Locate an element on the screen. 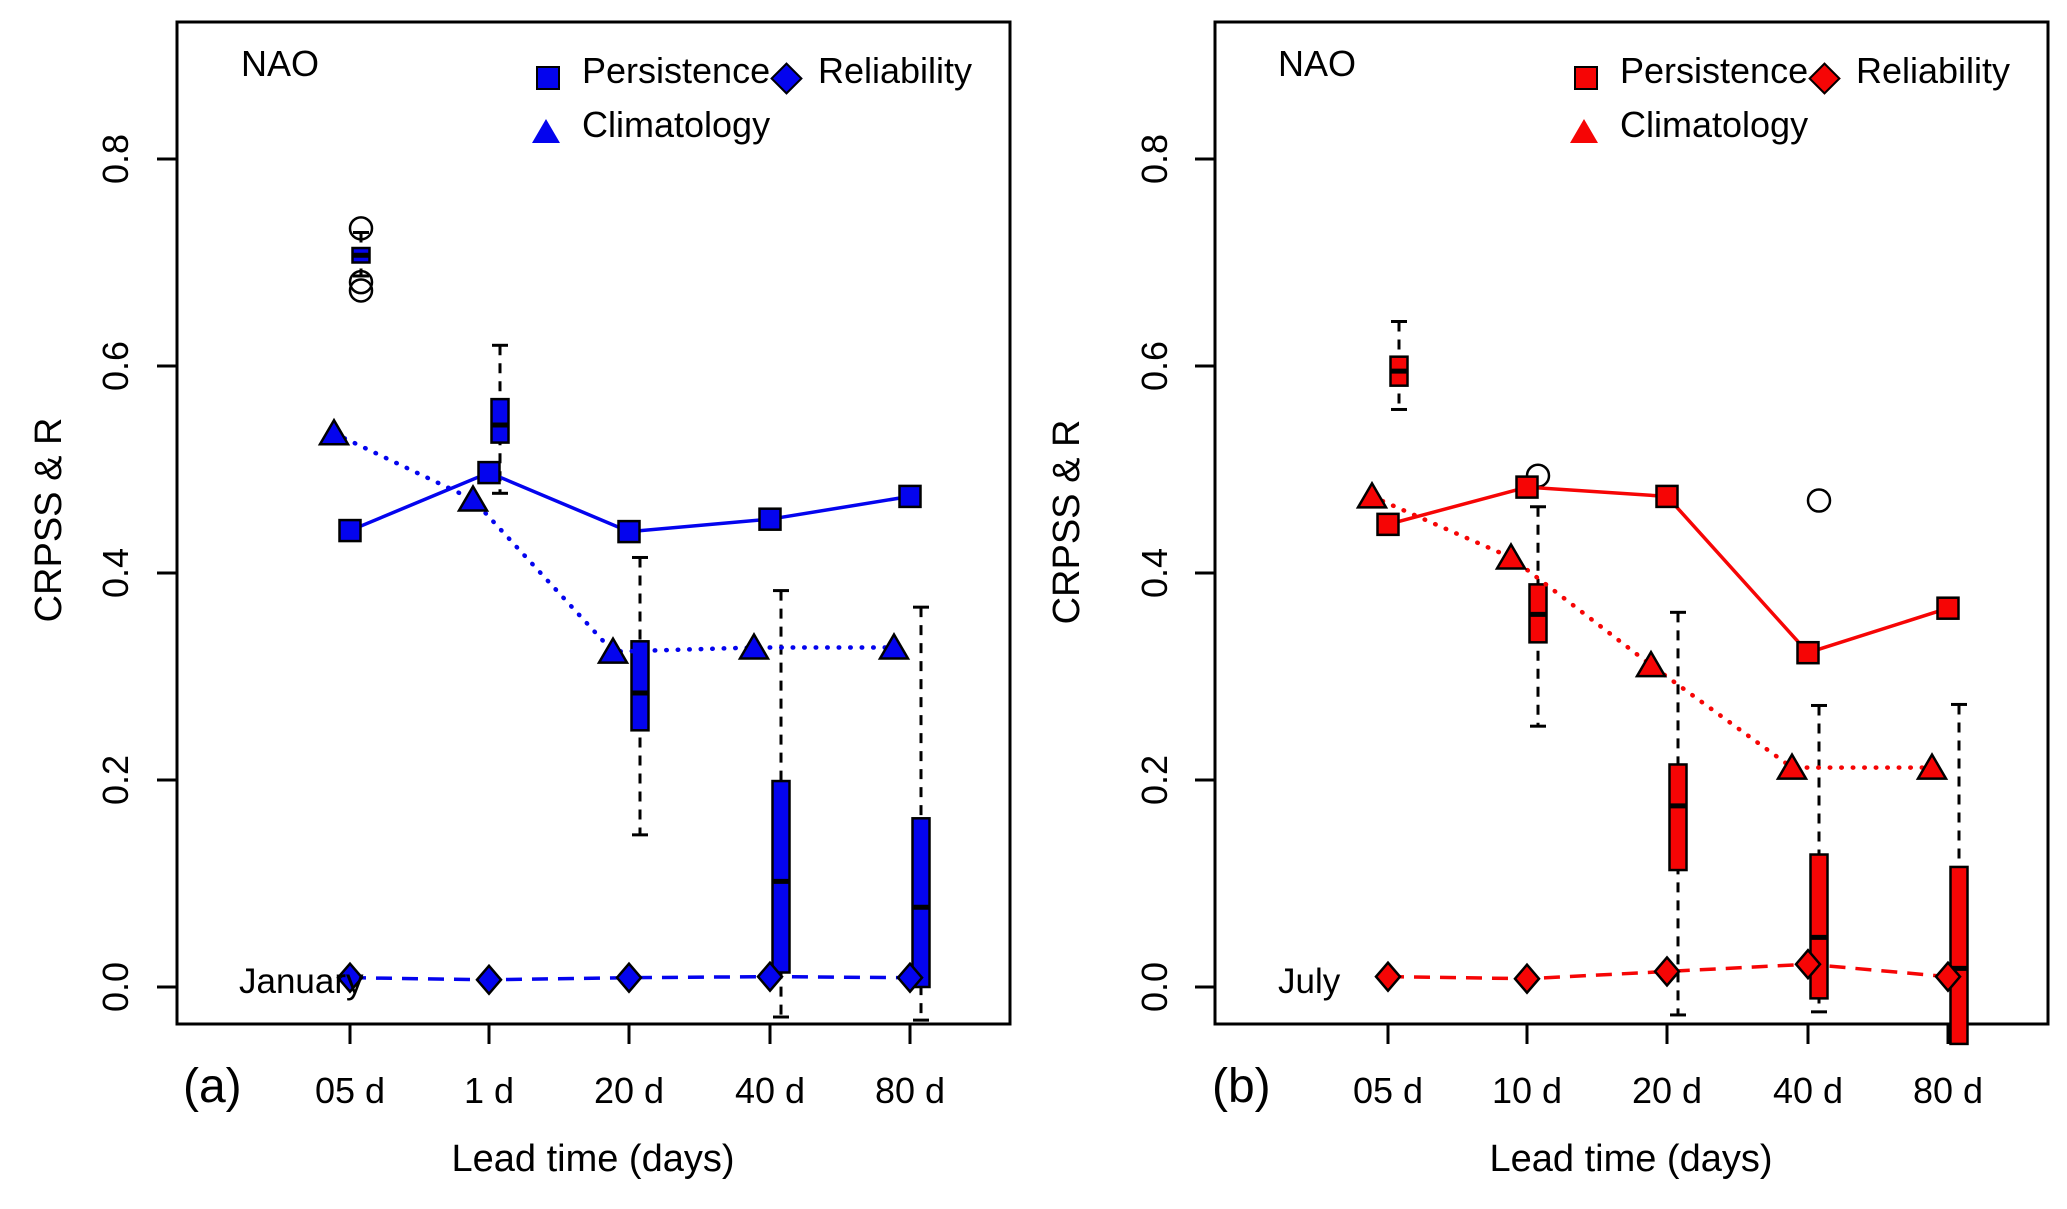 This screenshot has width=2067, height=1209. panel-b-xtick-40d: 40 d is located at coordinates (1808, 1090).